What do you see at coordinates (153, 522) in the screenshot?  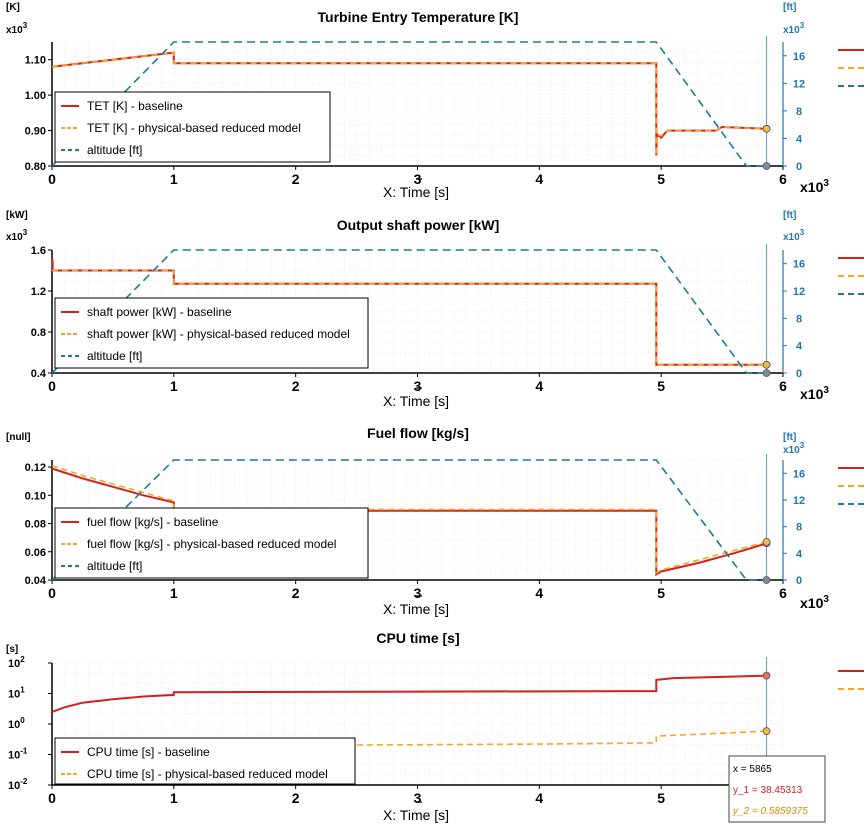 I see `legend-label-1: fuel flow [kg/s] - baseline` at bounding box center [153, 522].